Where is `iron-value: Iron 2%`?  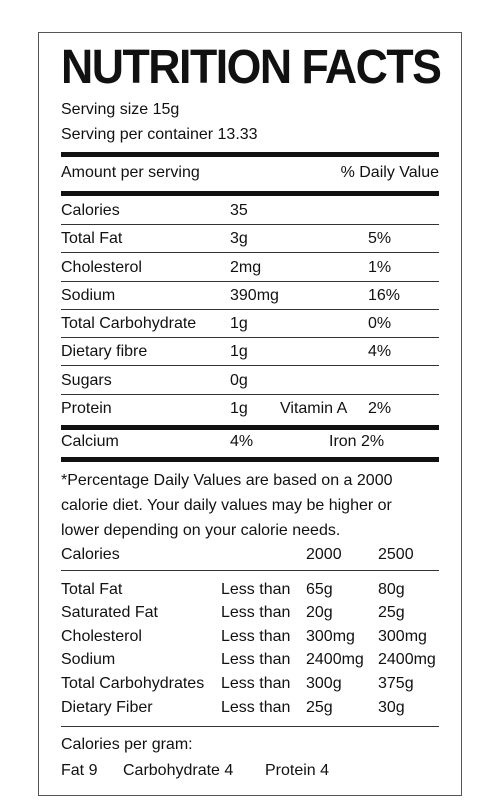 iron-value: Iron 2% is located at coordinates (357, 441).